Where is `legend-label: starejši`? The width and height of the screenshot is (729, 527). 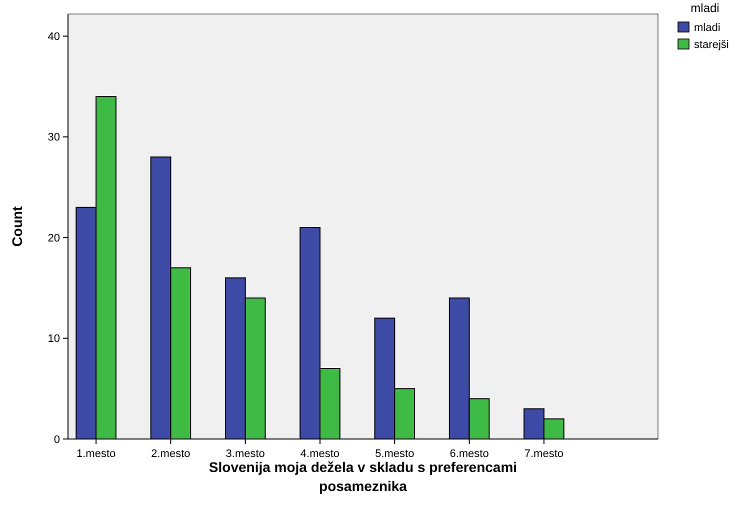 legend-label: starejši is located at coordinates (711, 45).